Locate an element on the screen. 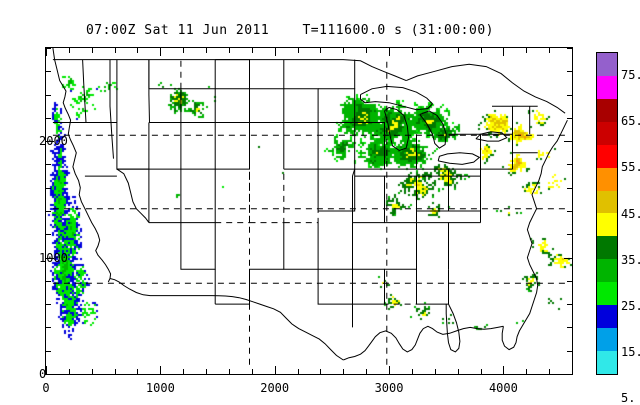  lake-huron is located at coordinates (433, 129).